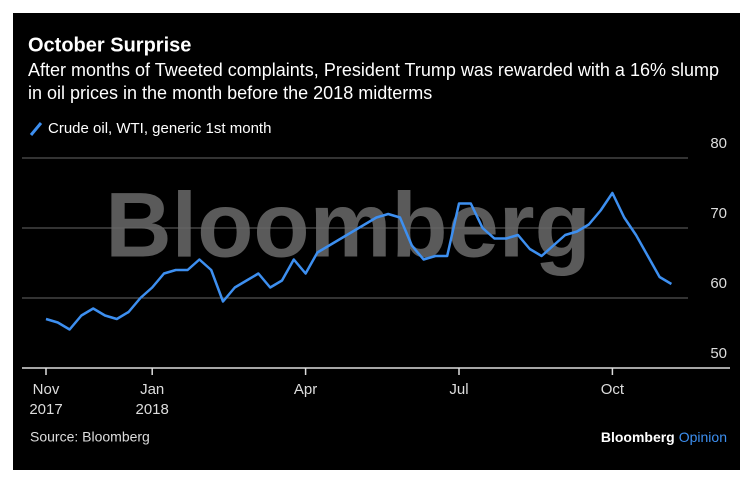  What do you see at coordinates (612, 389) in the screenshot?
I see `x-tick-label: Oct` at bounding box center [612, 389].